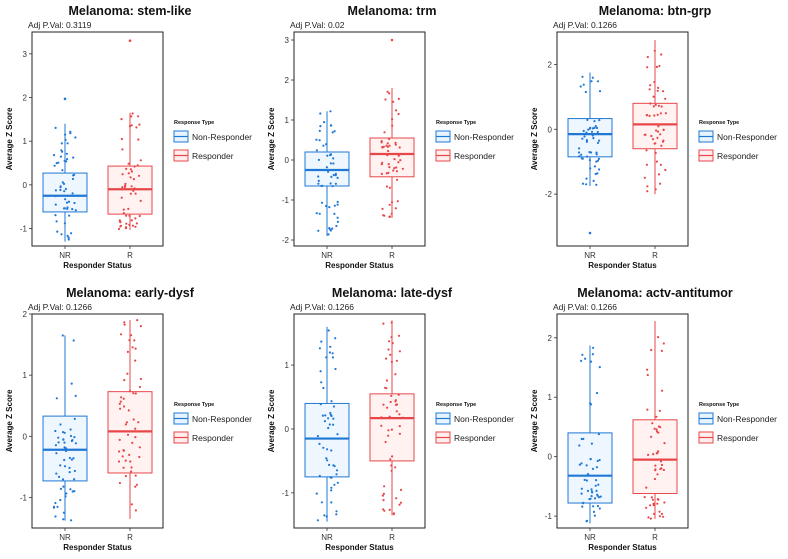 The width and height of the screenshot is (788, 559). What do you see at coordinates (655, 11) in the screenshot?
I see `chart-title: Melanoma: btn-grp` at bounding box center [655, 11].